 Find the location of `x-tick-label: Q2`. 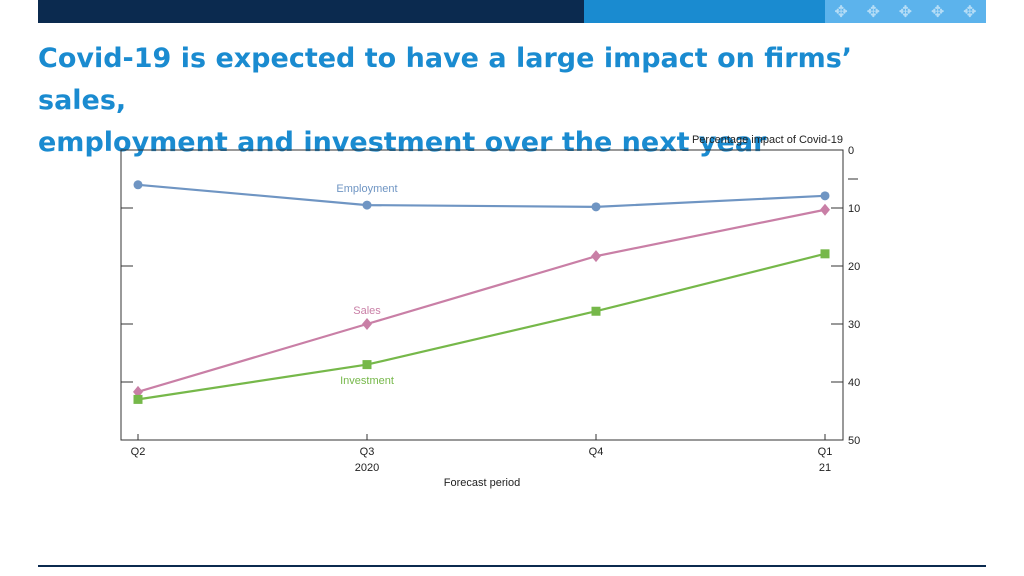

x-tick-label: Q2 is located at coordinates (138, 452).